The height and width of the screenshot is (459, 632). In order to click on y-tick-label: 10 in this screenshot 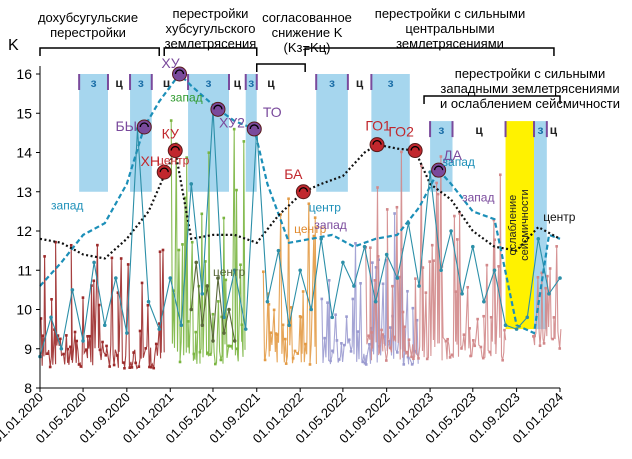, I will do `click(24, 310)`.